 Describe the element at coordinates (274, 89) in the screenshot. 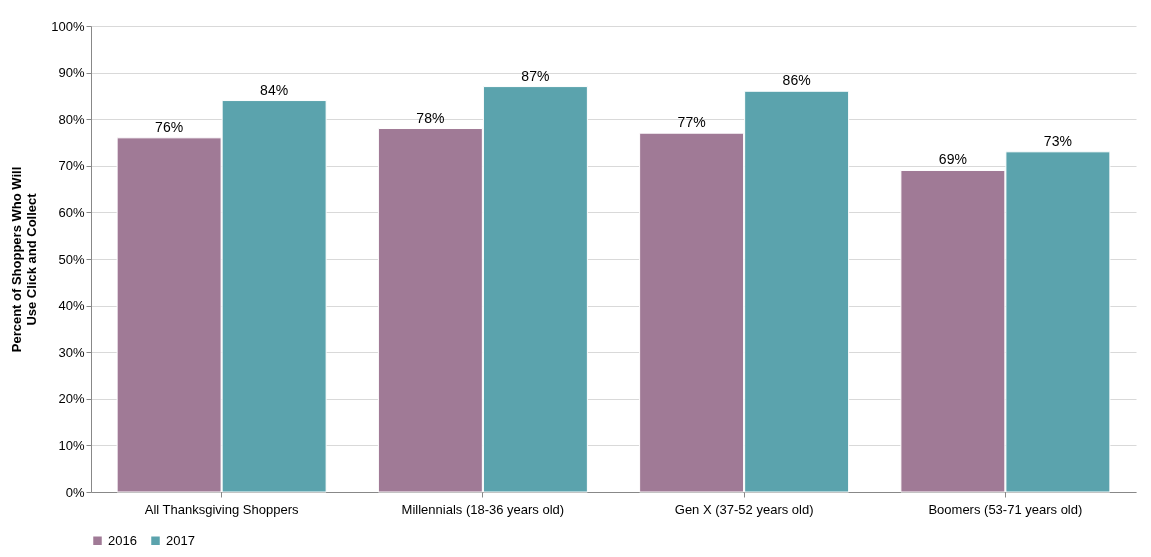

I see `data-label: 84%` at that location.